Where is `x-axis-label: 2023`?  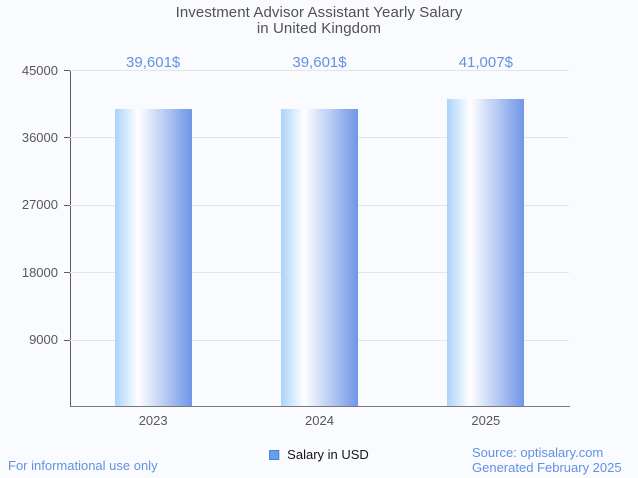
x-axis-label: 2023 is located at coordinates (153, 420).